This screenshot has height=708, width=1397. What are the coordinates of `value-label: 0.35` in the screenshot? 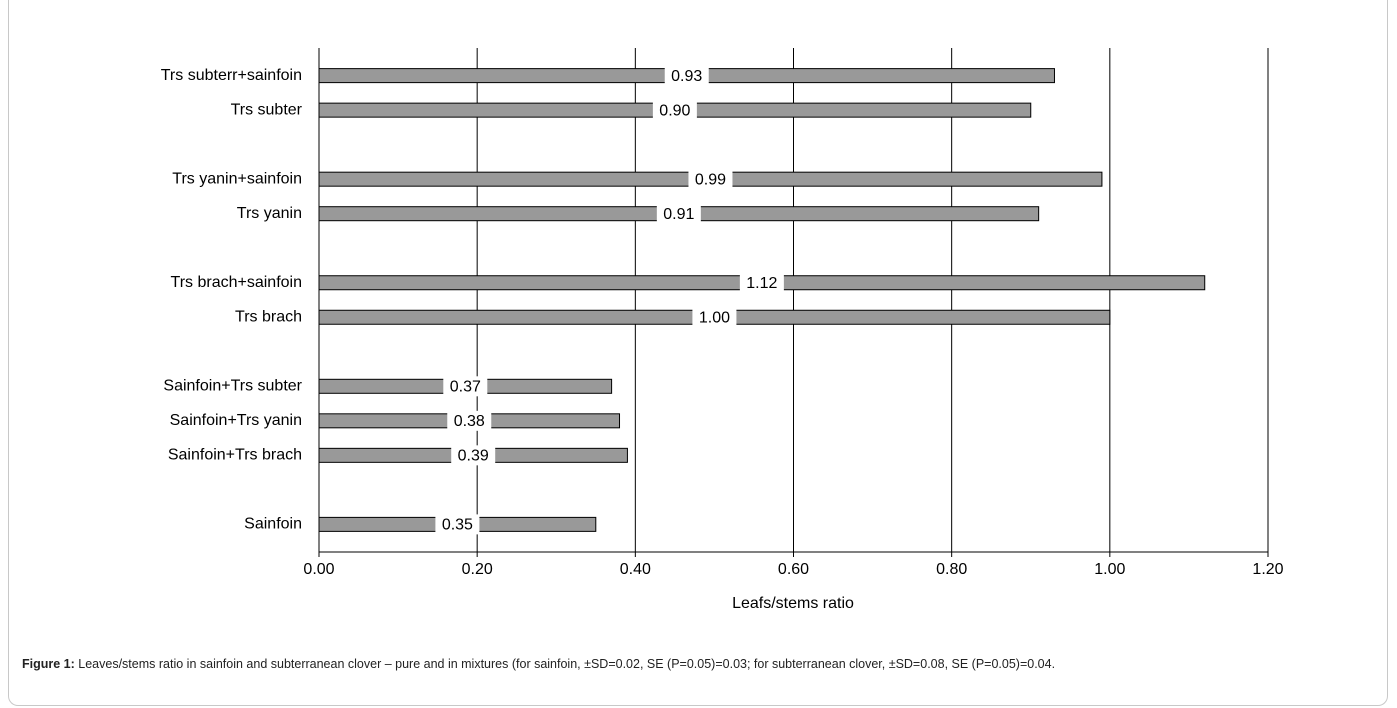 It's located at (457, 525).